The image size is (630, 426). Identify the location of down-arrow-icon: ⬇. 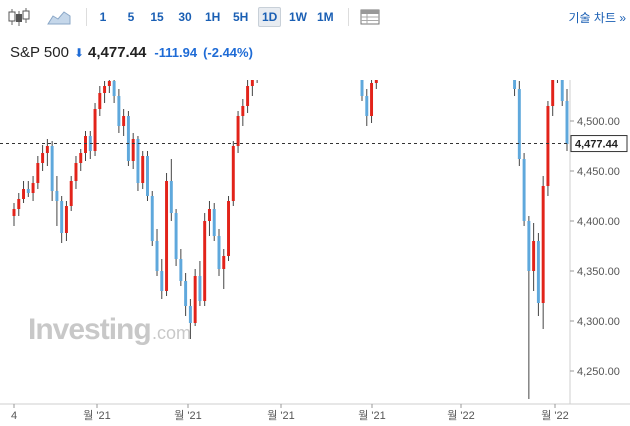
(79, 53).